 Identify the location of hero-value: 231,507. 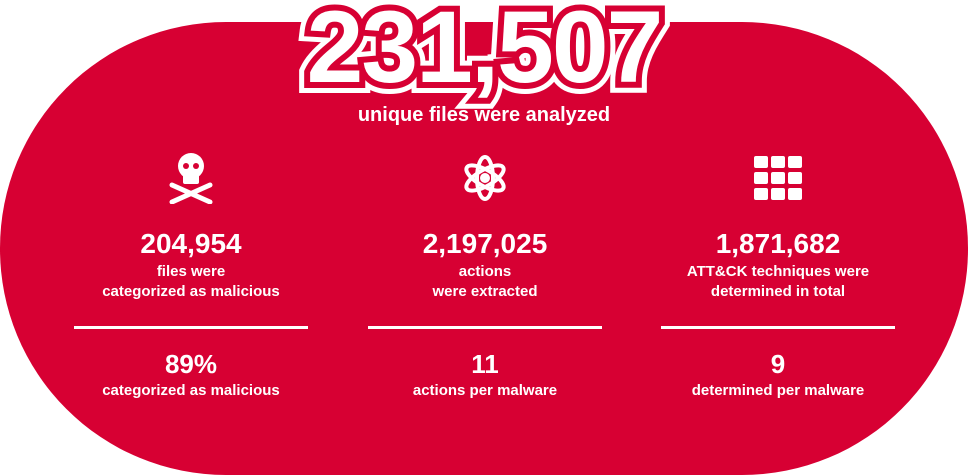
(485, 52).